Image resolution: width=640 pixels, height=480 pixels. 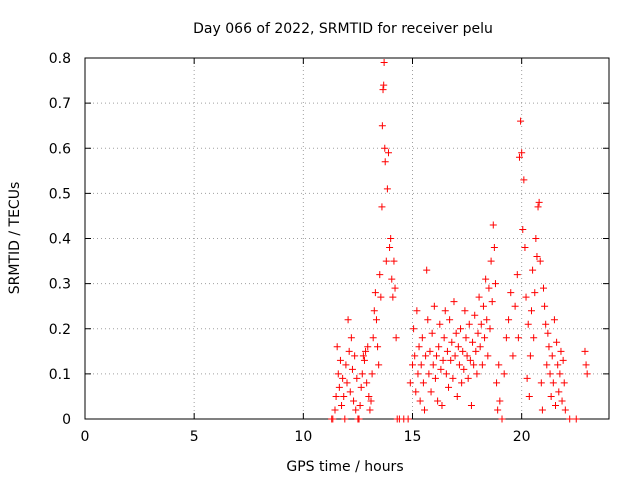 What do you see at coordinates (60, 285) in the screenshot?
I see `y-tick-label: 0.3` at bounding box center [60, 285].